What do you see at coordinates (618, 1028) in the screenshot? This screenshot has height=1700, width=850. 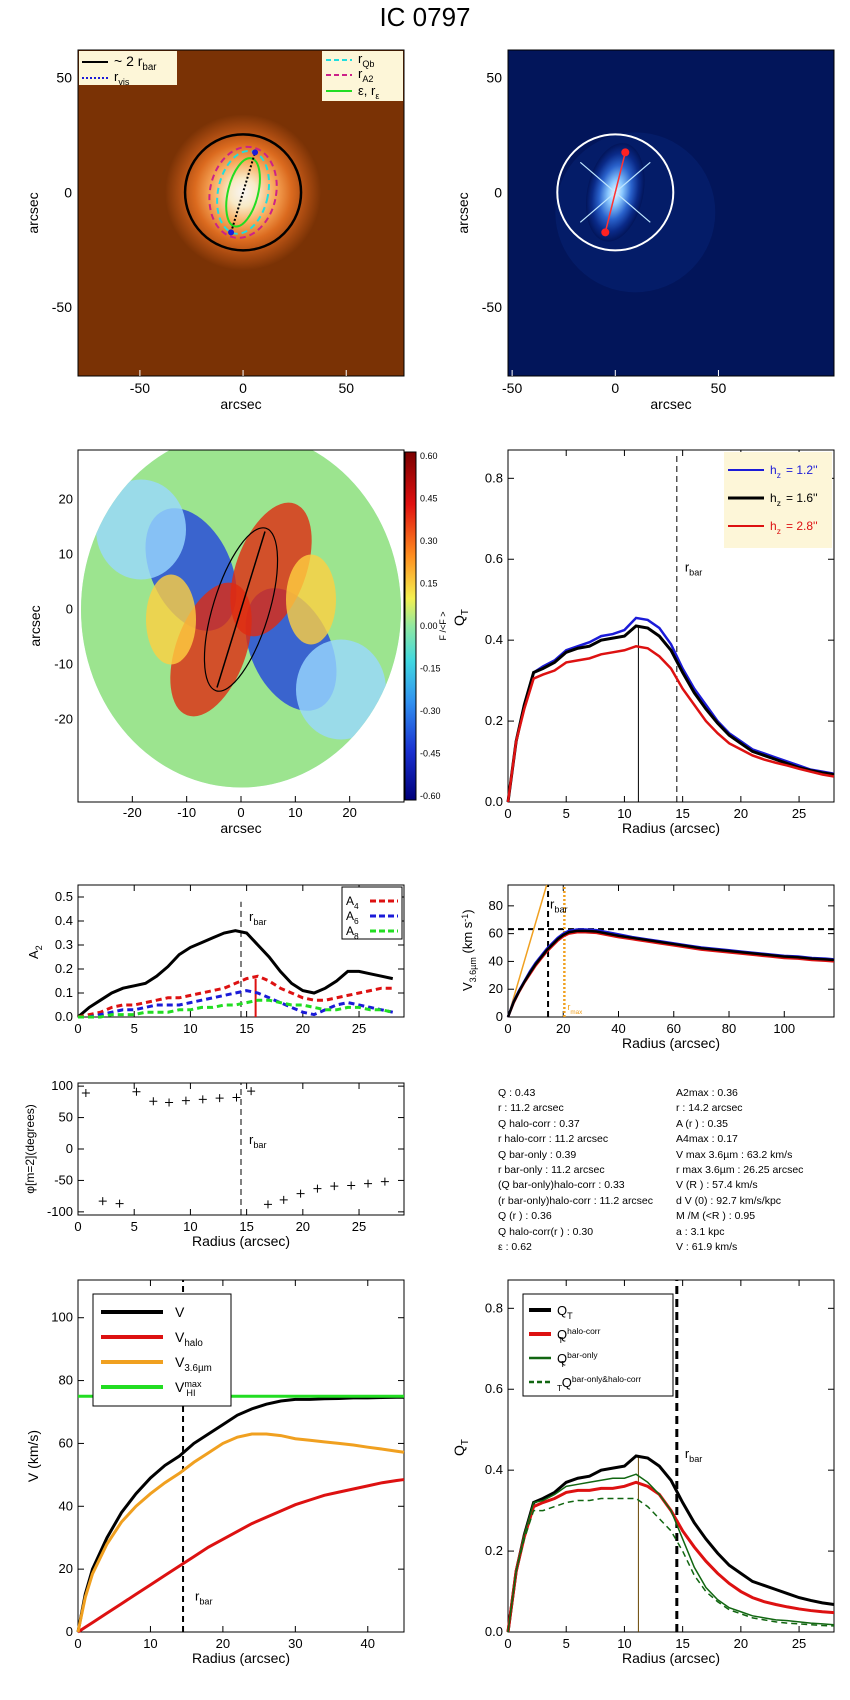 I see `v36-xtick-label: 40` at bounding box center [618, 1028].